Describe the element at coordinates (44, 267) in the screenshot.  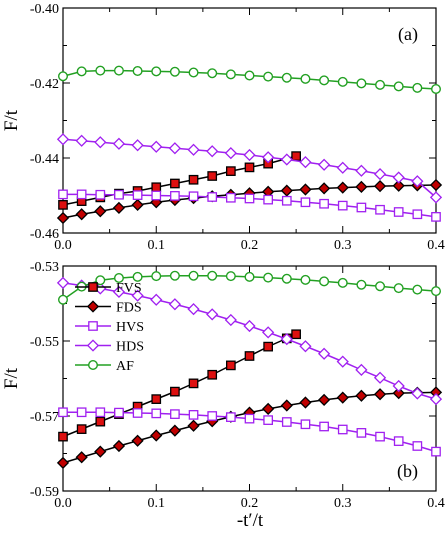
I see `y-tick-label: -0.53` at that location.